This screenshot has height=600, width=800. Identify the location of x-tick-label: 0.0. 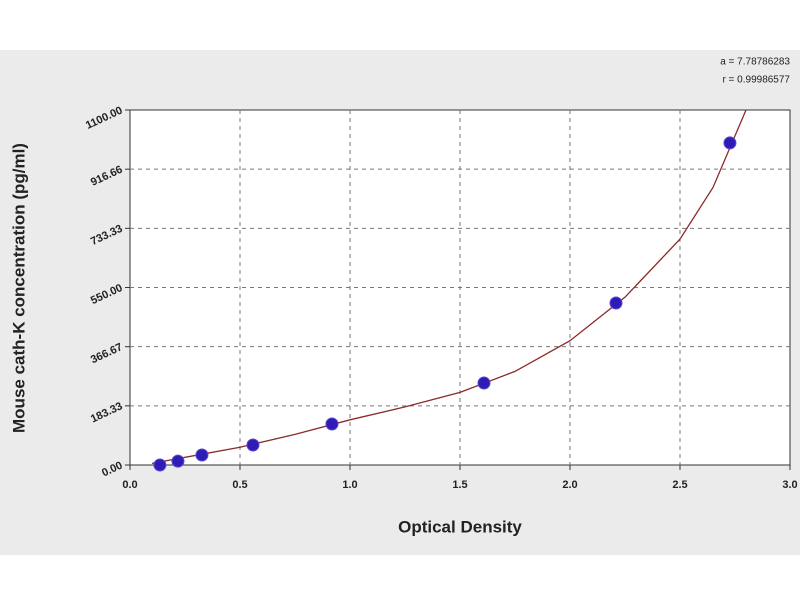
(129, 485).